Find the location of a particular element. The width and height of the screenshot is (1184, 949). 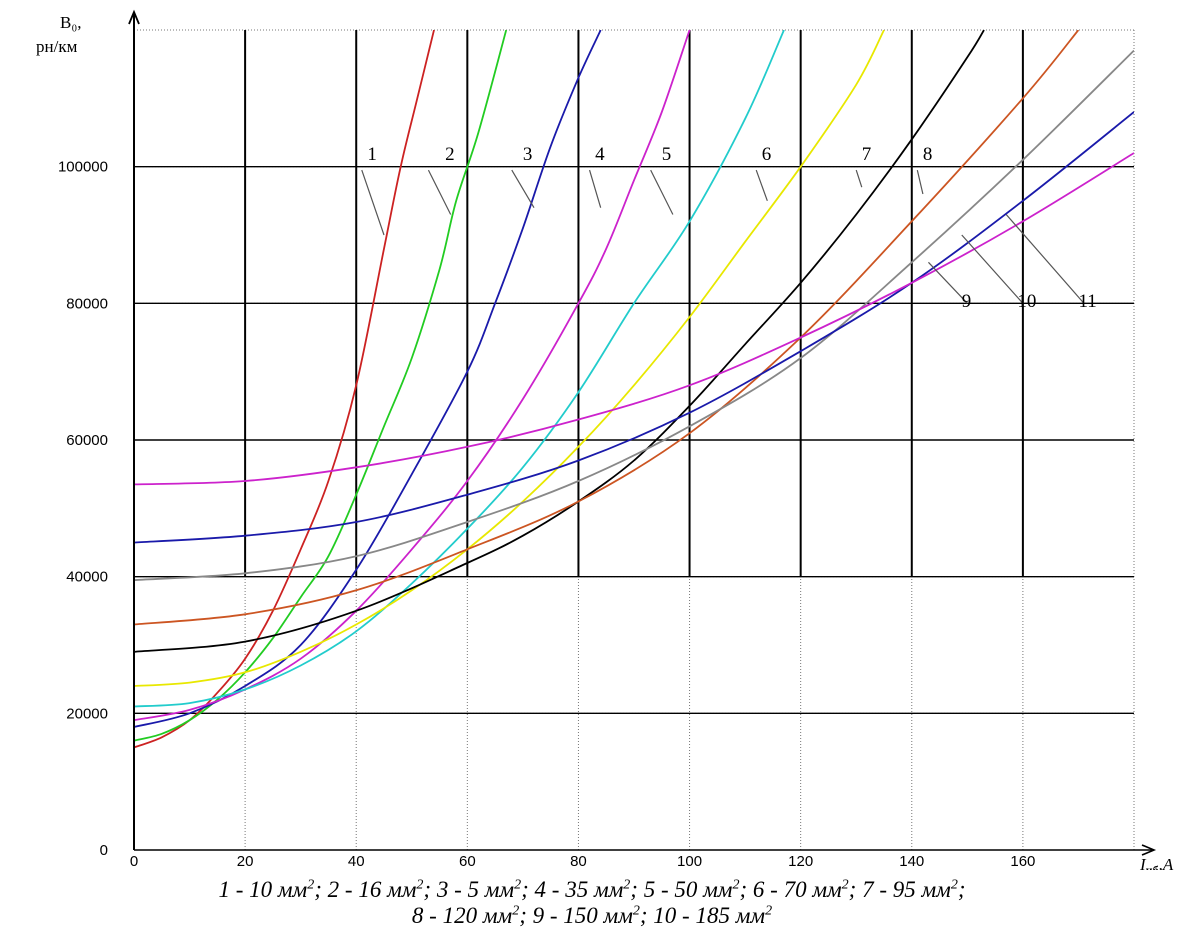

y-tick-label: 40000 is located at coordinates (87, 577).